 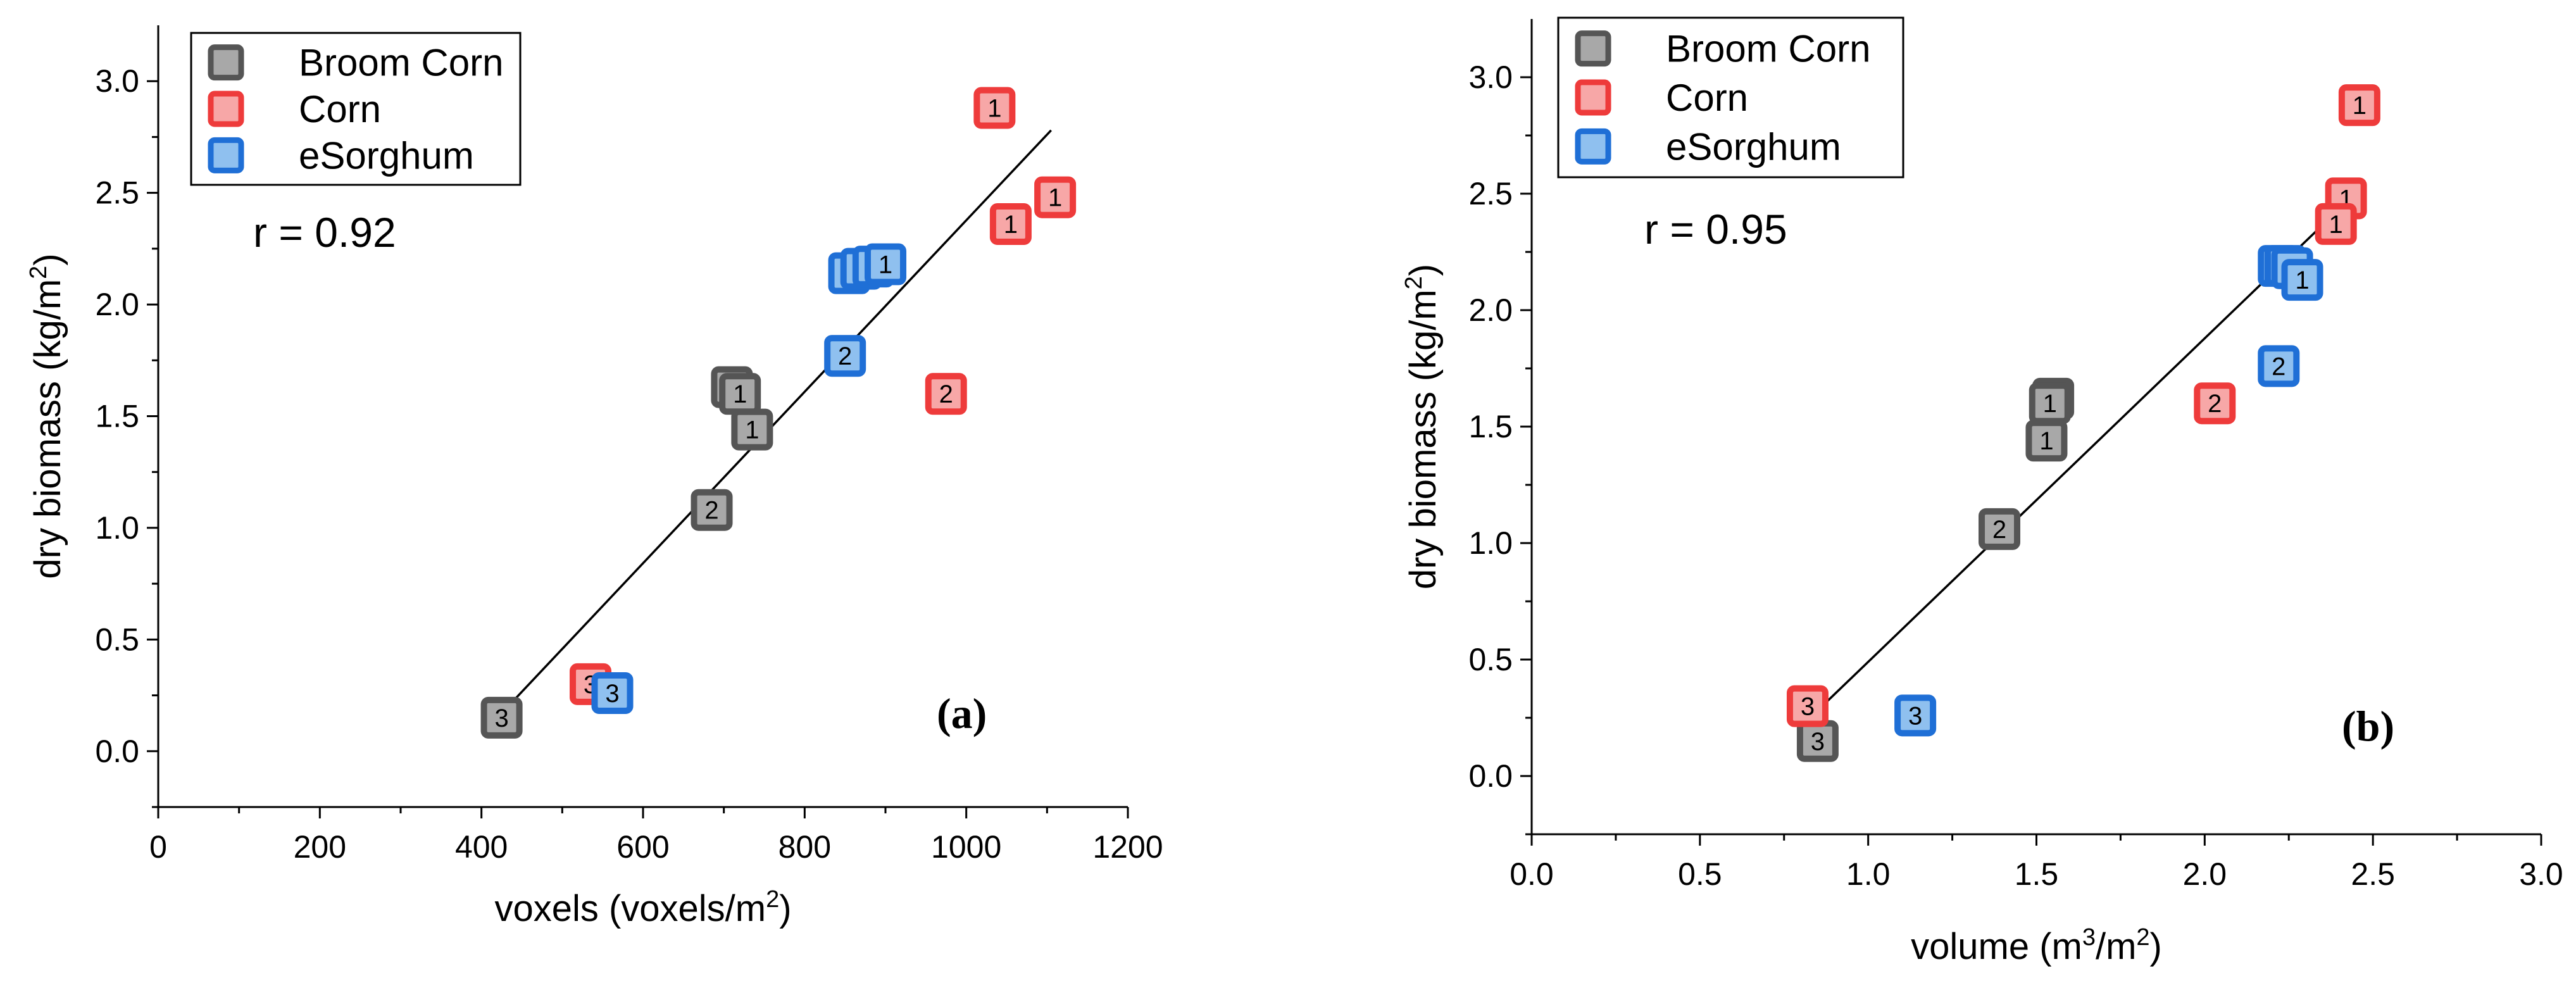 I want to click on x-axis-title-text: ), so click(x=785, y=908).